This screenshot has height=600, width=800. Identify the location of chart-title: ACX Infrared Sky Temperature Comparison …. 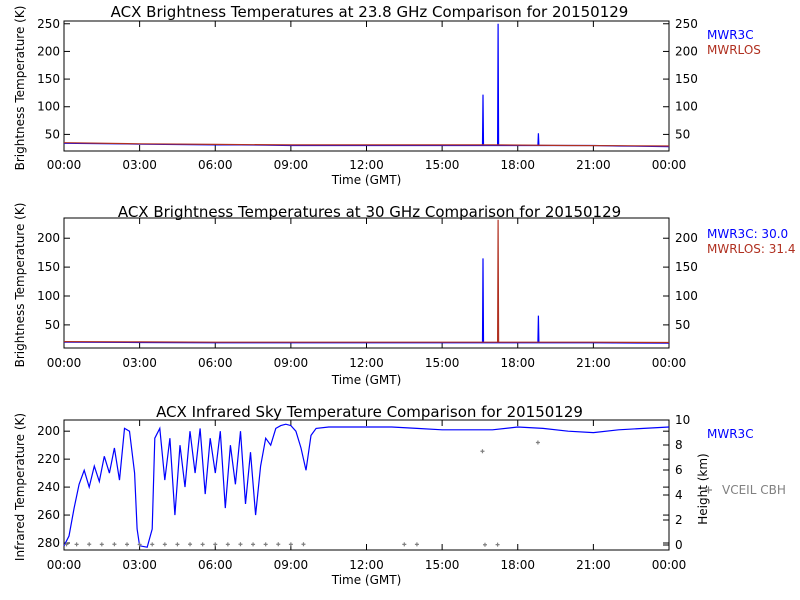
(369, 412).